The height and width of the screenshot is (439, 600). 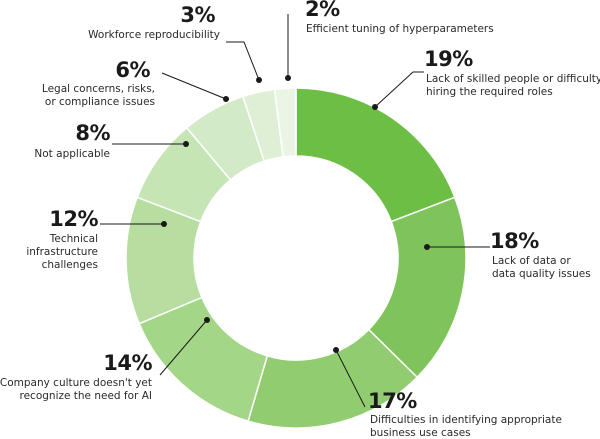 I want to click on slice-percent-label: 3%, so click(x=197, y=15).